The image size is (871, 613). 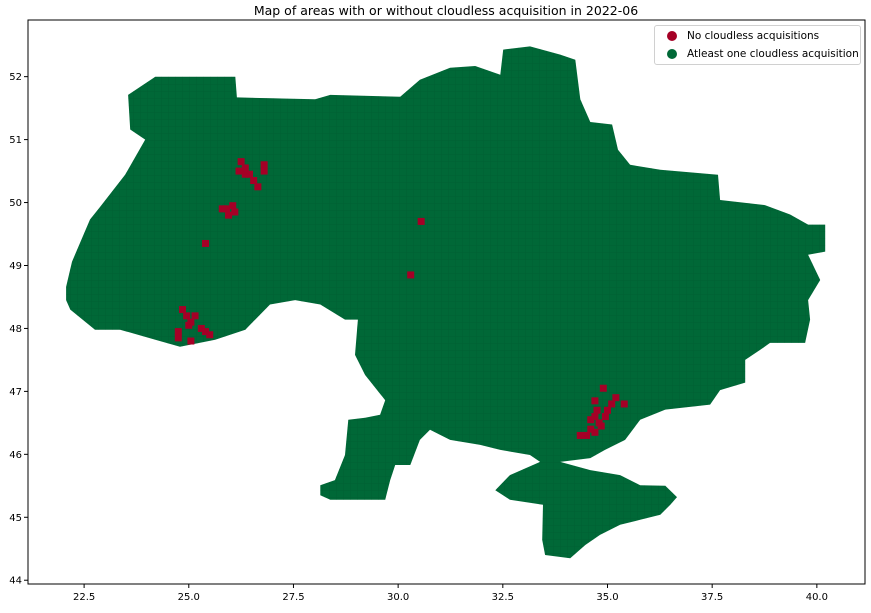 I want to click on y-tick-label: 52, so click(x=15, y=77).